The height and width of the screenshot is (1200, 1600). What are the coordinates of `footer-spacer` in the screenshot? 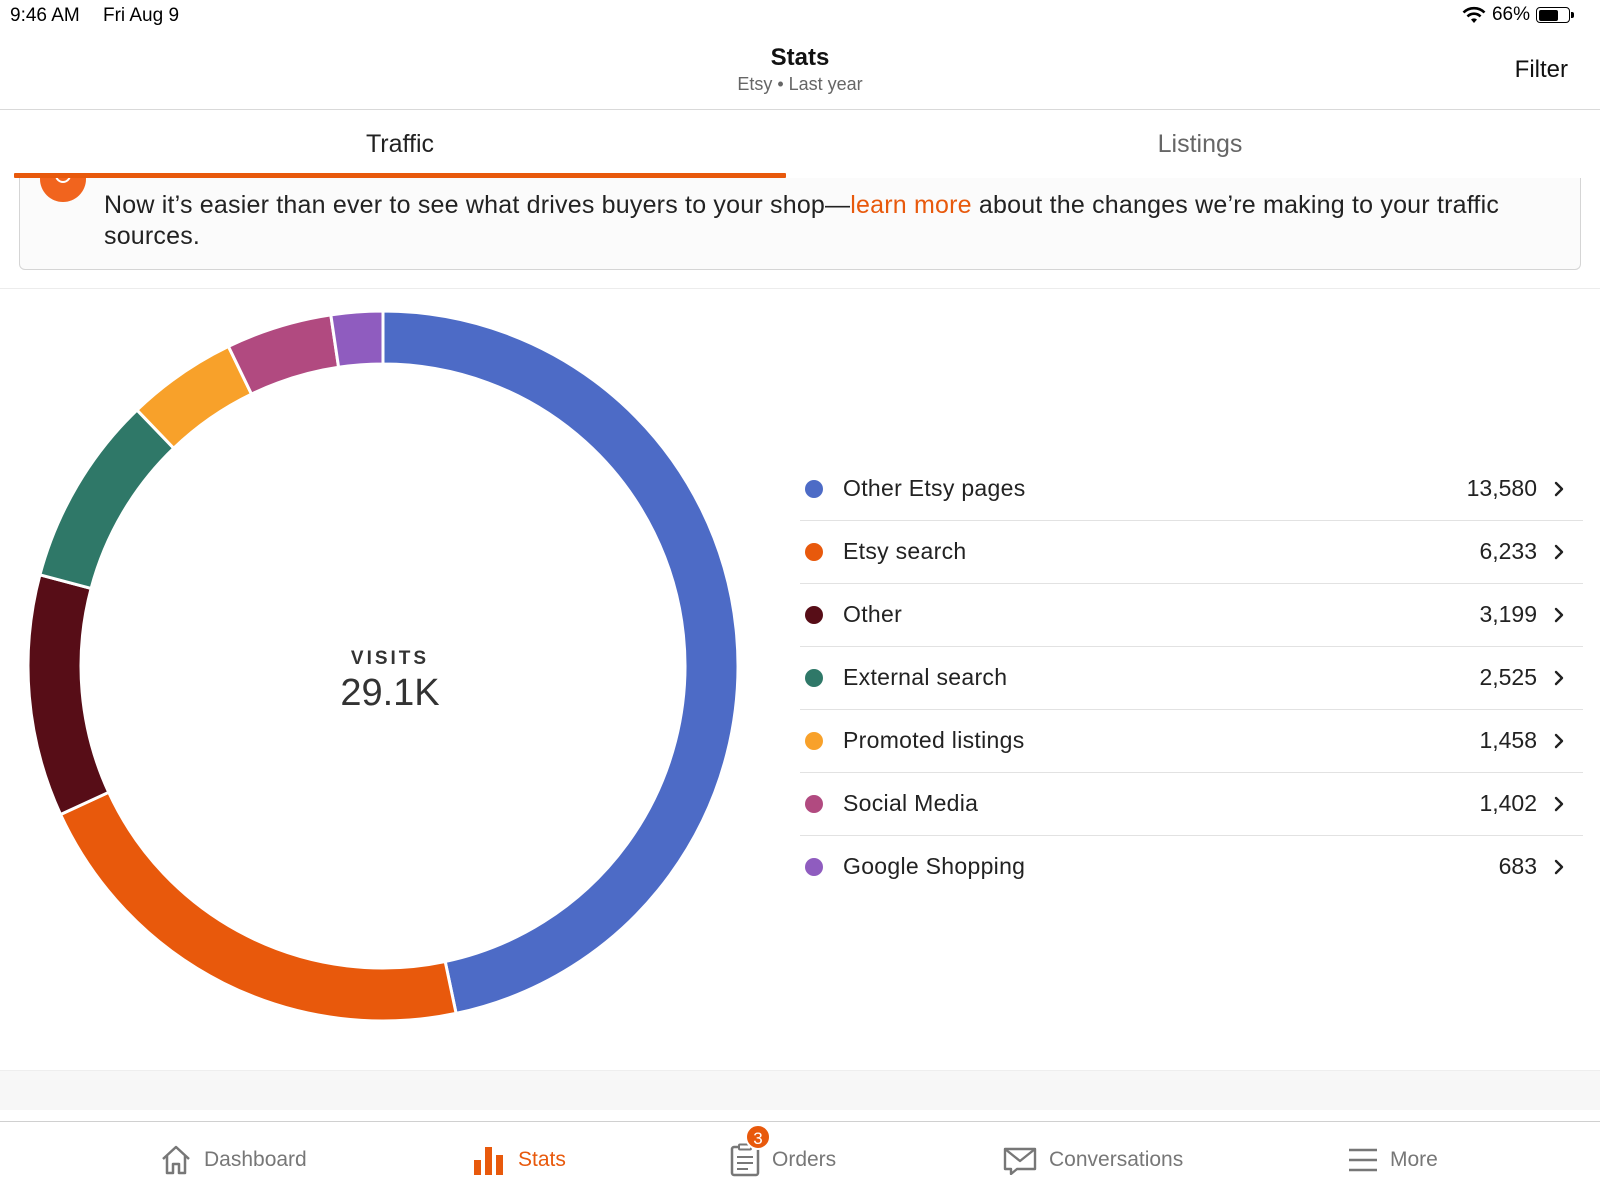 It's located at (800, 1090).